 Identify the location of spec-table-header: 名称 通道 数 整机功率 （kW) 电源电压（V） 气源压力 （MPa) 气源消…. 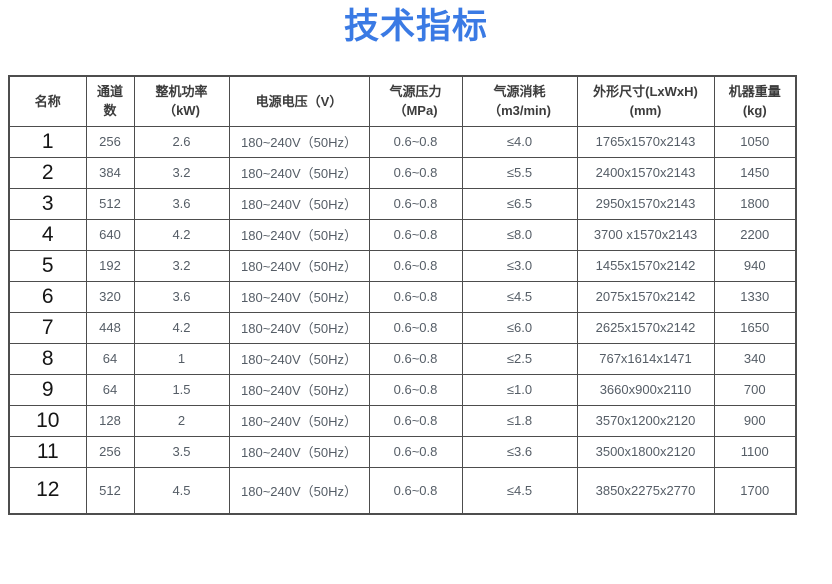
(402, 101).